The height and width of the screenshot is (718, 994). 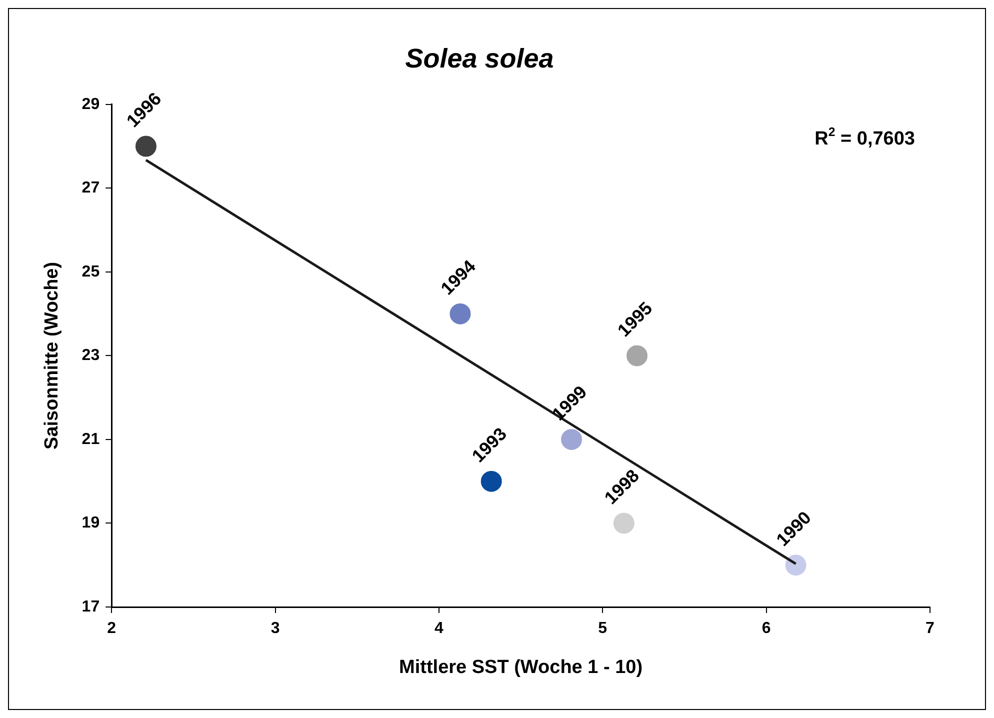 I want to click on y-tick-label: 27, so click(x=91, y=188).